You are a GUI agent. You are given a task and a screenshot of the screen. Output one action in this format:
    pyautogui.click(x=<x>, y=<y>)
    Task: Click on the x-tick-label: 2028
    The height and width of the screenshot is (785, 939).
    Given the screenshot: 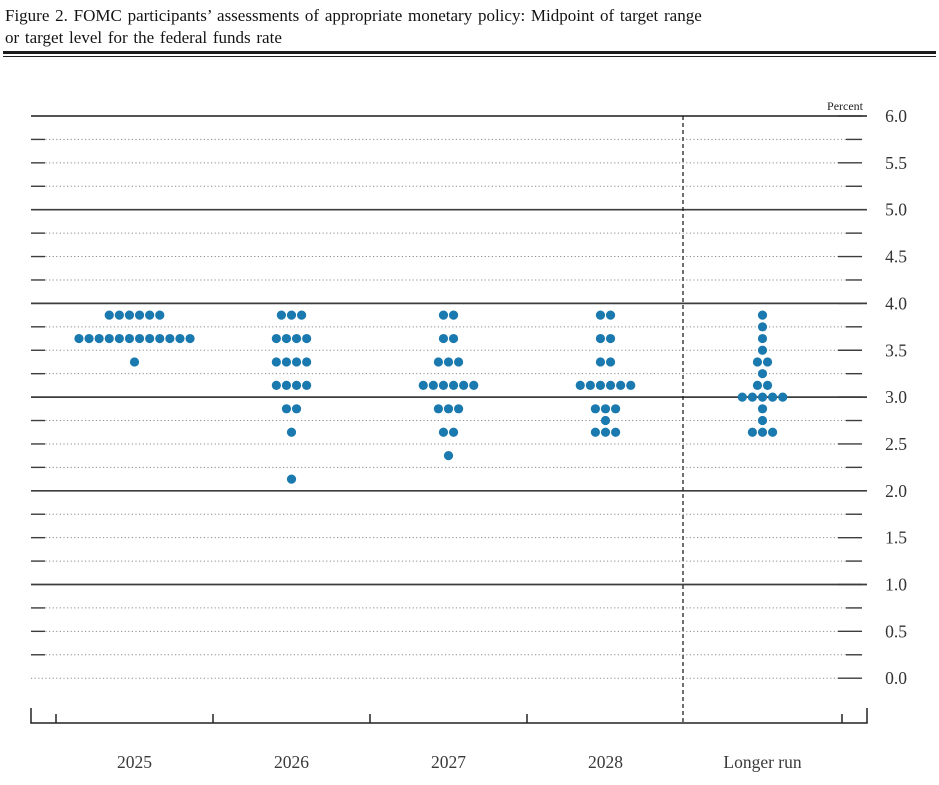 What is the action you would take?
    pyautogui.click(x=605, y=762)
    